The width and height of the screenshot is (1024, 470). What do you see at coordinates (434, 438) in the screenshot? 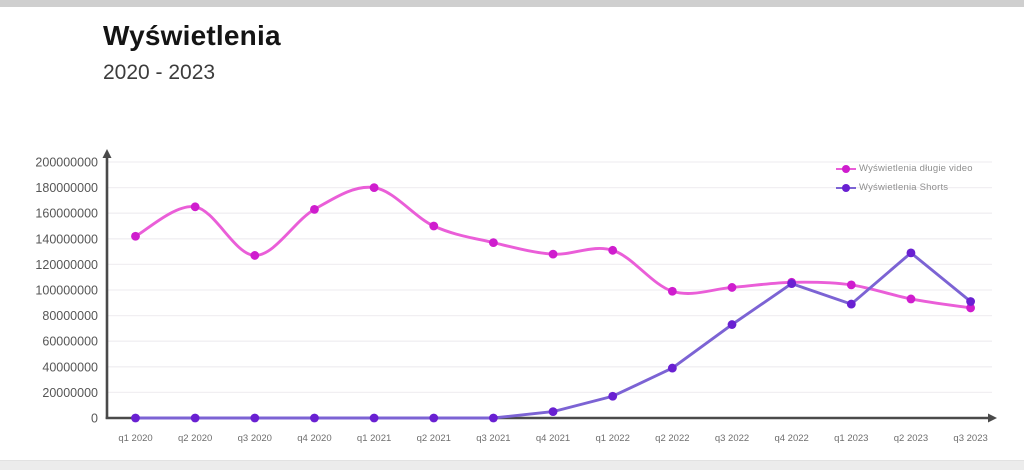
I see `x-tick-label: q2 2021` at bounding box center [434, 438].